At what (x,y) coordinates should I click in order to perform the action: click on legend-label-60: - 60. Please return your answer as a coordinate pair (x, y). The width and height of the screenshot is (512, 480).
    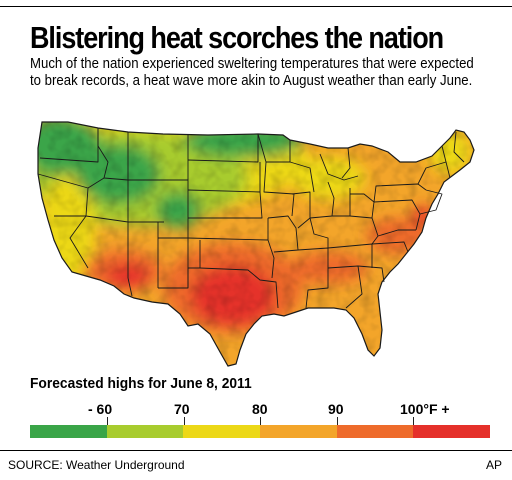
    Looking at the image, I should click on (100, 409).